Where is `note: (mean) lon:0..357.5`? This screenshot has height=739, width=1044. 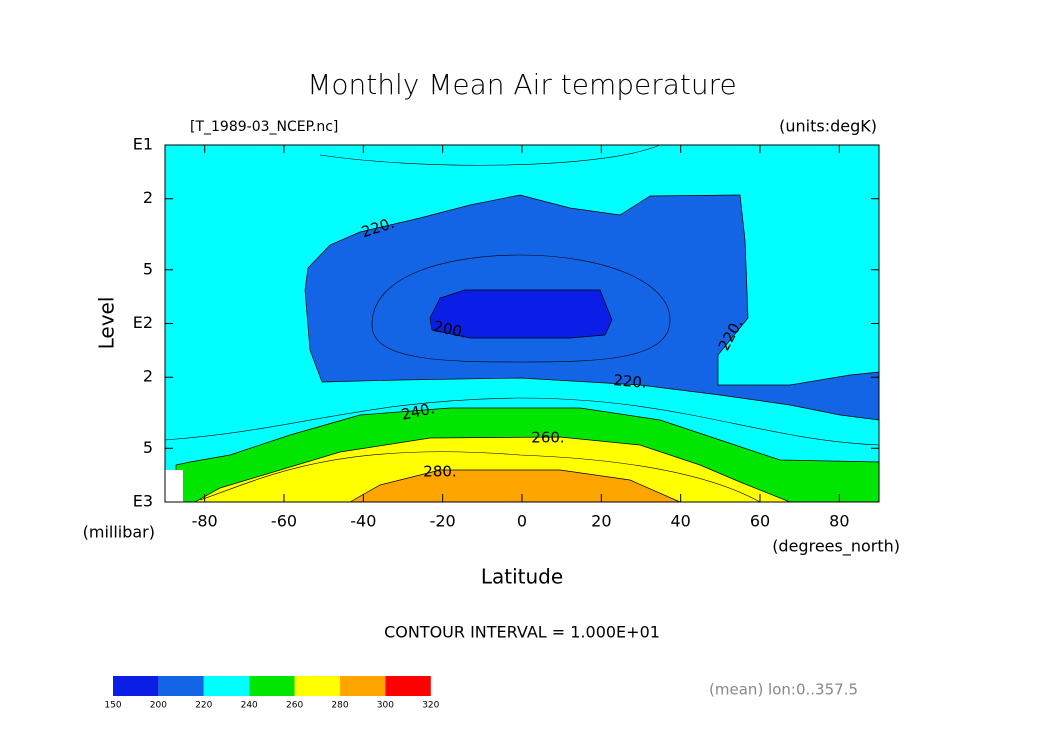
note: (mean) lon:0..357.5 is located at coordinates (783, 690).